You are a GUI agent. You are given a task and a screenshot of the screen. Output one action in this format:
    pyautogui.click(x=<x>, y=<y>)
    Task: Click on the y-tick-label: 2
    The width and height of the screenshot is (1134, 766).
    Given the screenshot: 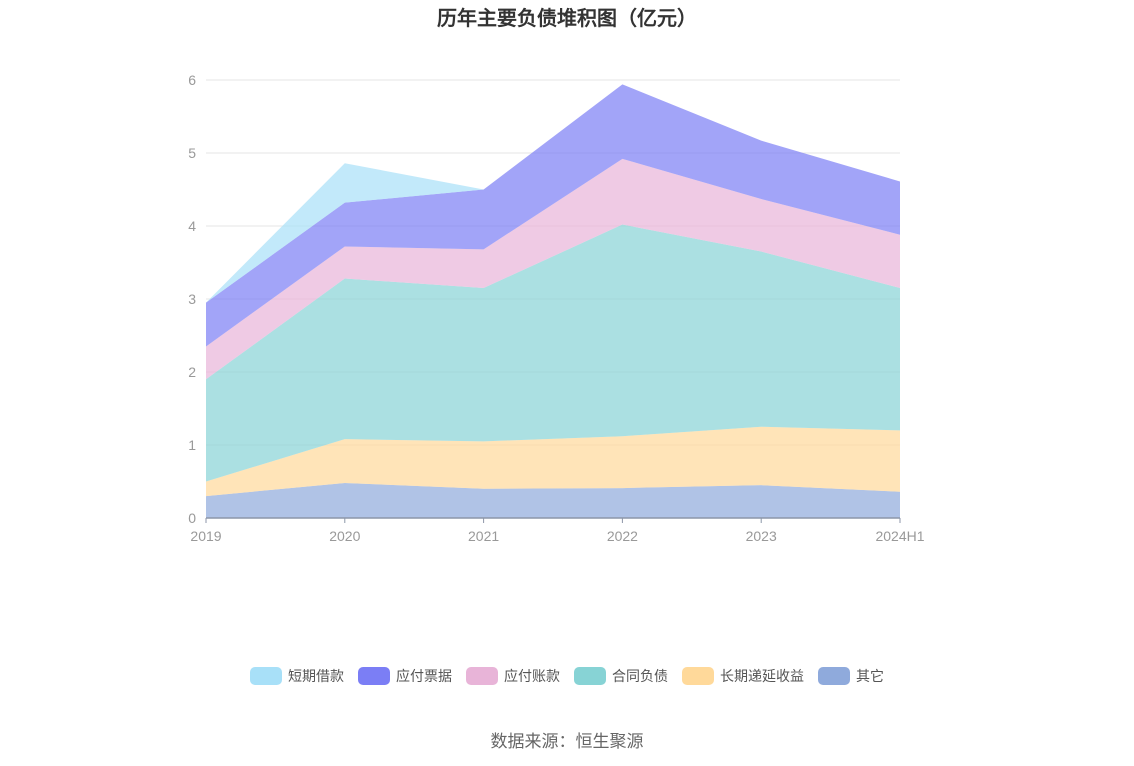 What is the action you would take?
    pyautogui.click(x=192, y=372)
    